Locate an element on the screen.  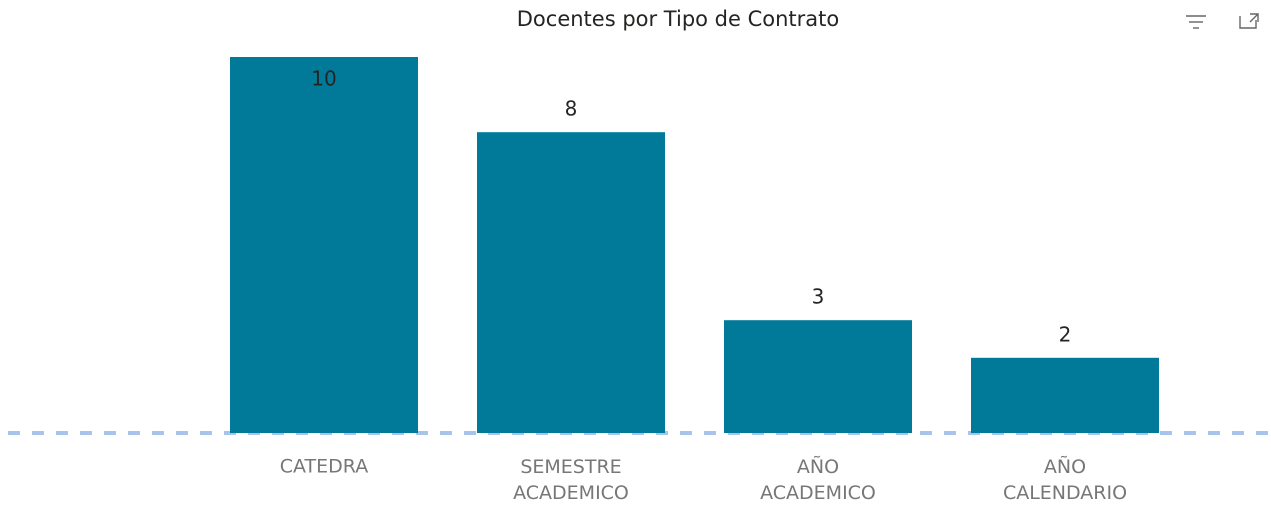
filter-icon is located at coordinates (1196, 22).